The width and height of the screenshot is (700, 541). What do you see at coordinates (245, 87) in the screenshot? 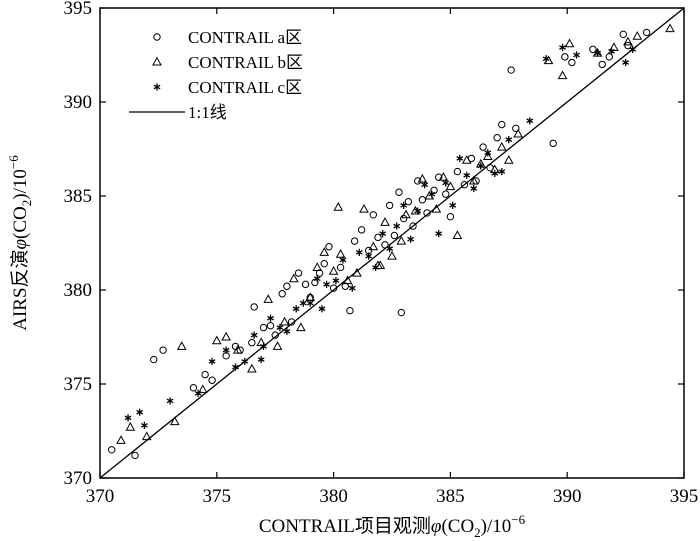
I see `legend-label: CONTRAIL c区` at bounding box center [245, 87].